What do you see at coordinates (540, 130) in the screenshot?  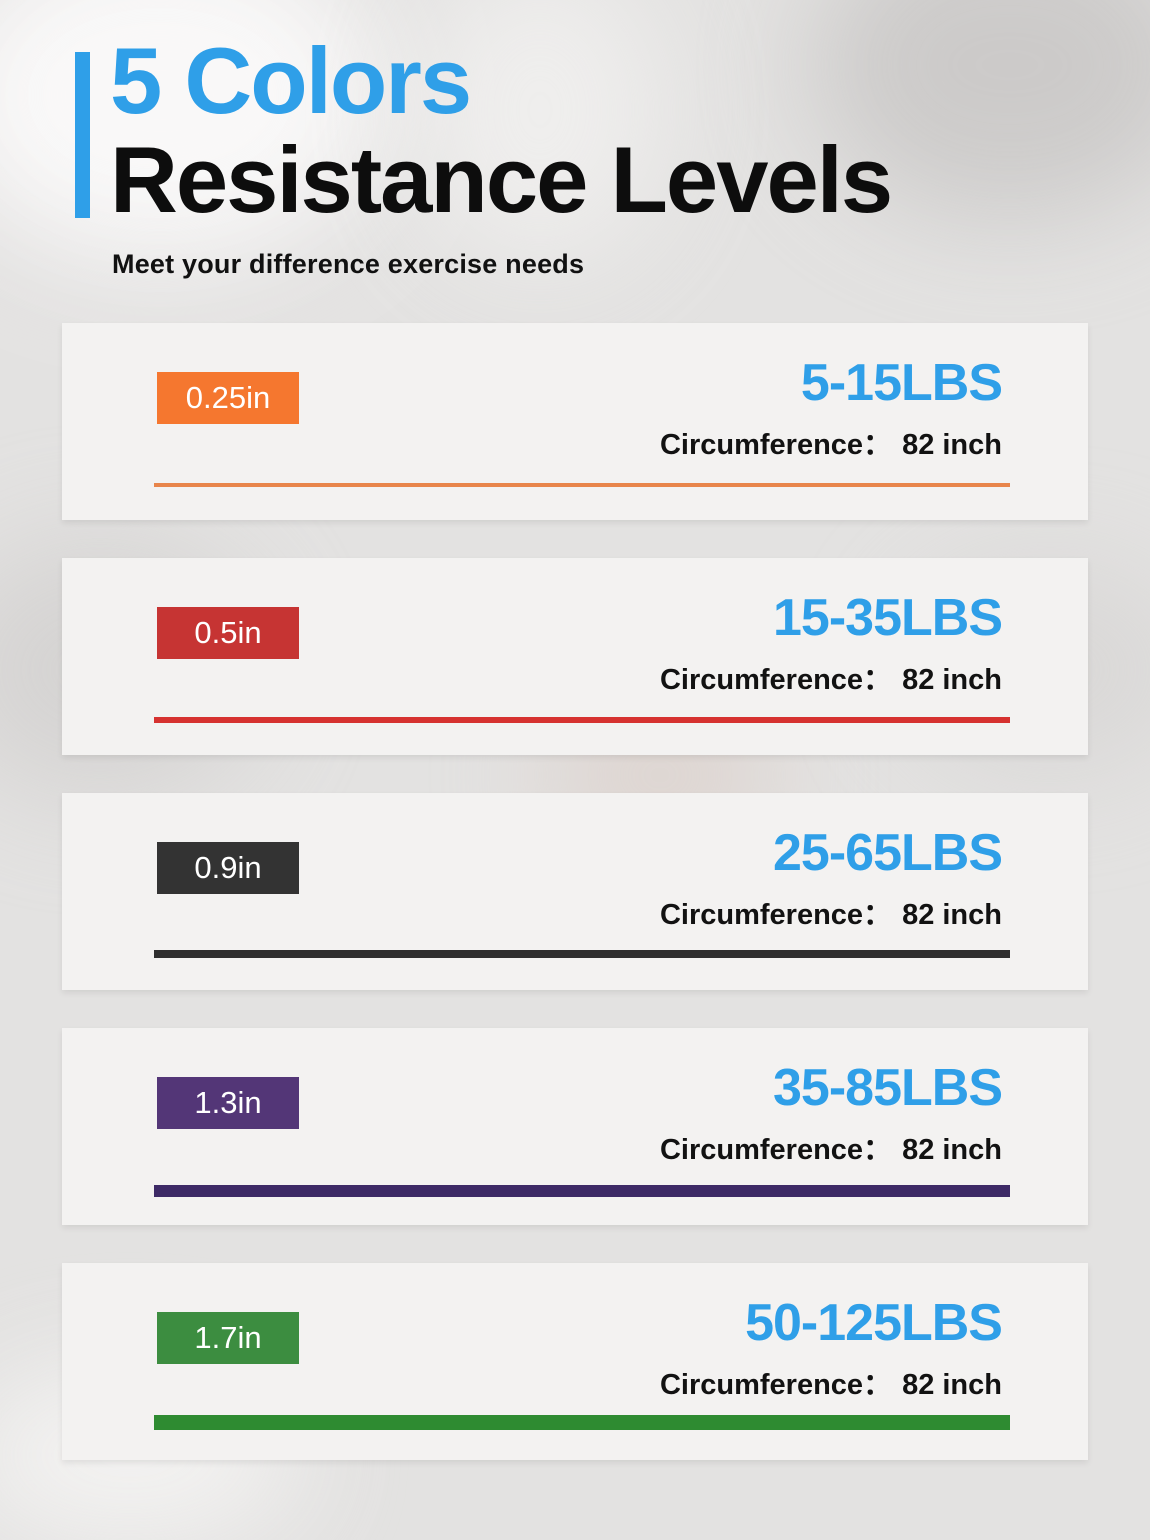 I see `backdrop-blur-blob` at bounding box center [540, 130].